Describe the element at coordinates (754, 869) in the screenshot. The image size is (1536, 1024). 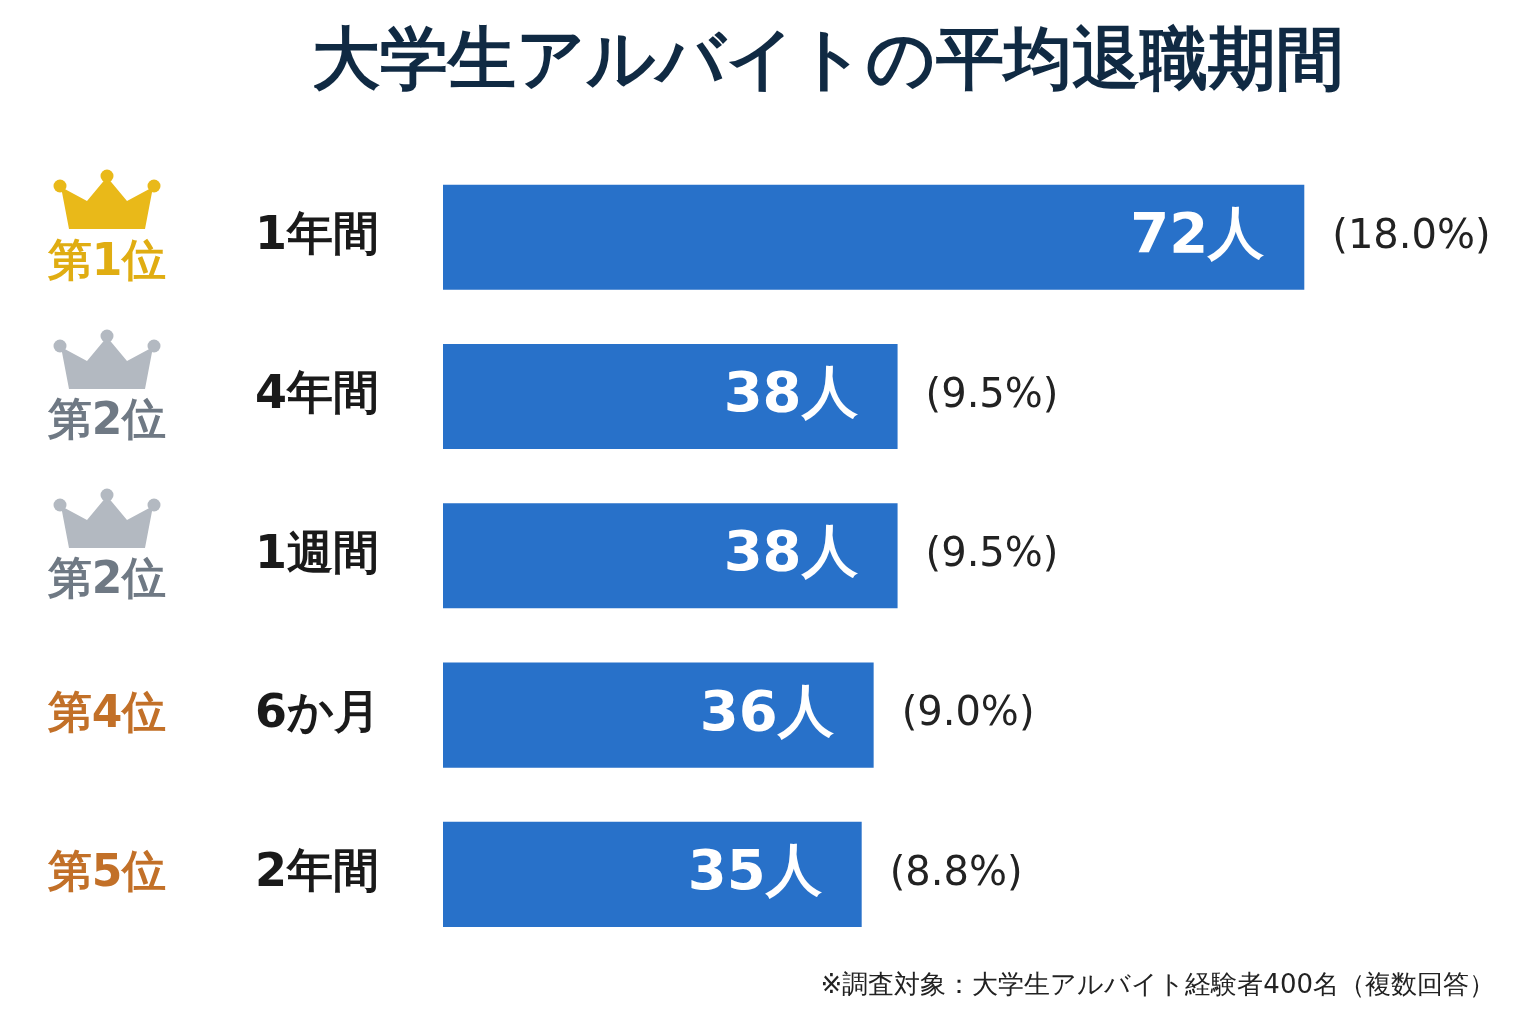
I see `data-label: 35人` at that location.